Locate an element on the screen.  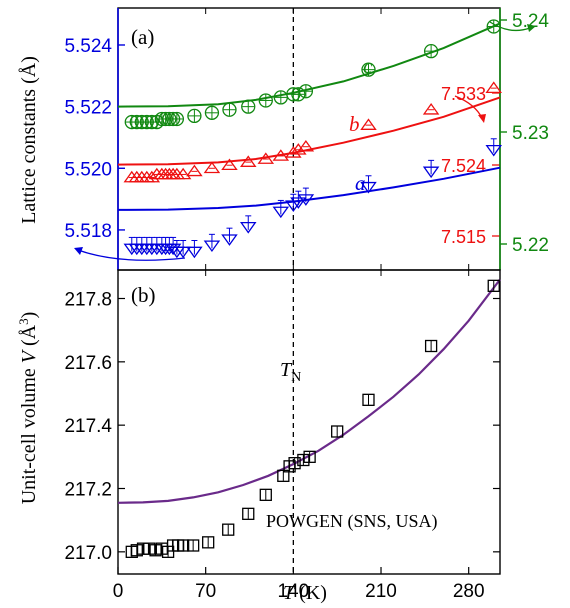
y-tick-label-a: 5.520 is located at coordinates (88, 169).